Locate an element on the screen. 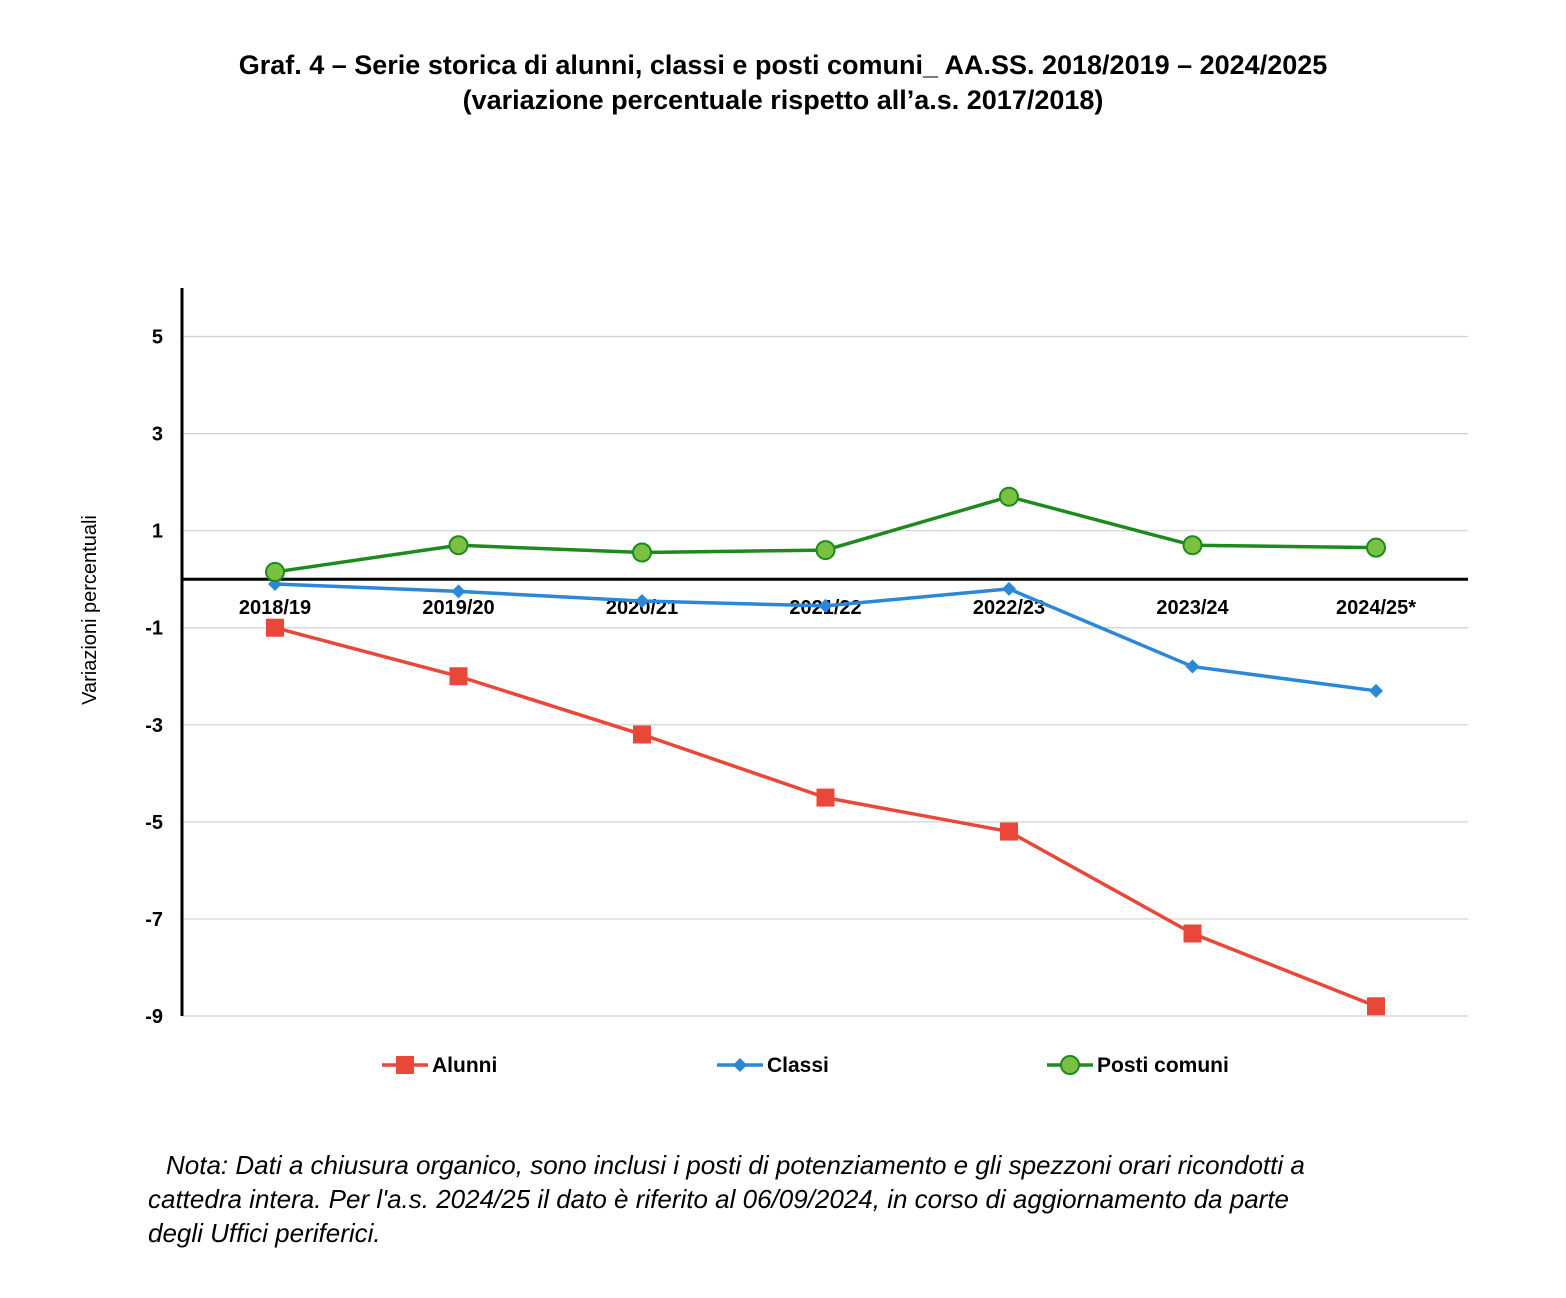 This screenshot has height=1298, width=1566. y-tick-label: 1 is located at coordinates (157, 532).